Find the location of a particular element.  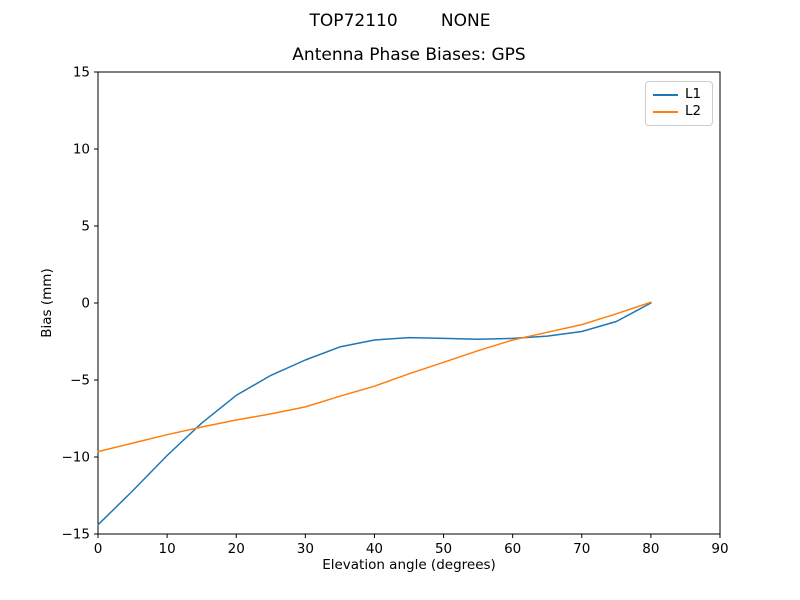

legend-item-l1: L1 is located at coordinates (679, 94).